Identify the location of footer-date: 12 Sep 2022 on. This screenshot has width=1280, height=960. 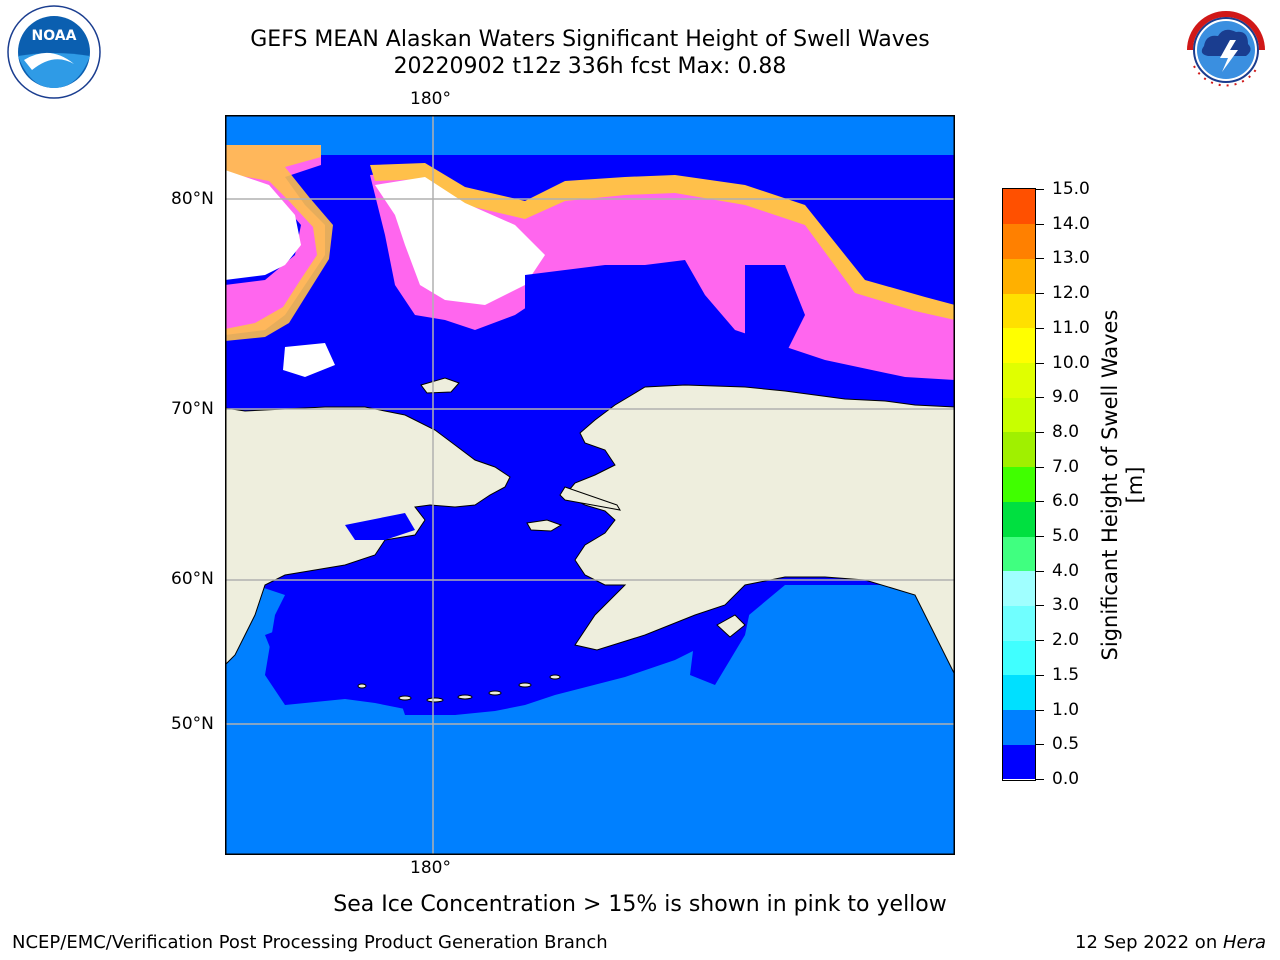
(1149, 942).